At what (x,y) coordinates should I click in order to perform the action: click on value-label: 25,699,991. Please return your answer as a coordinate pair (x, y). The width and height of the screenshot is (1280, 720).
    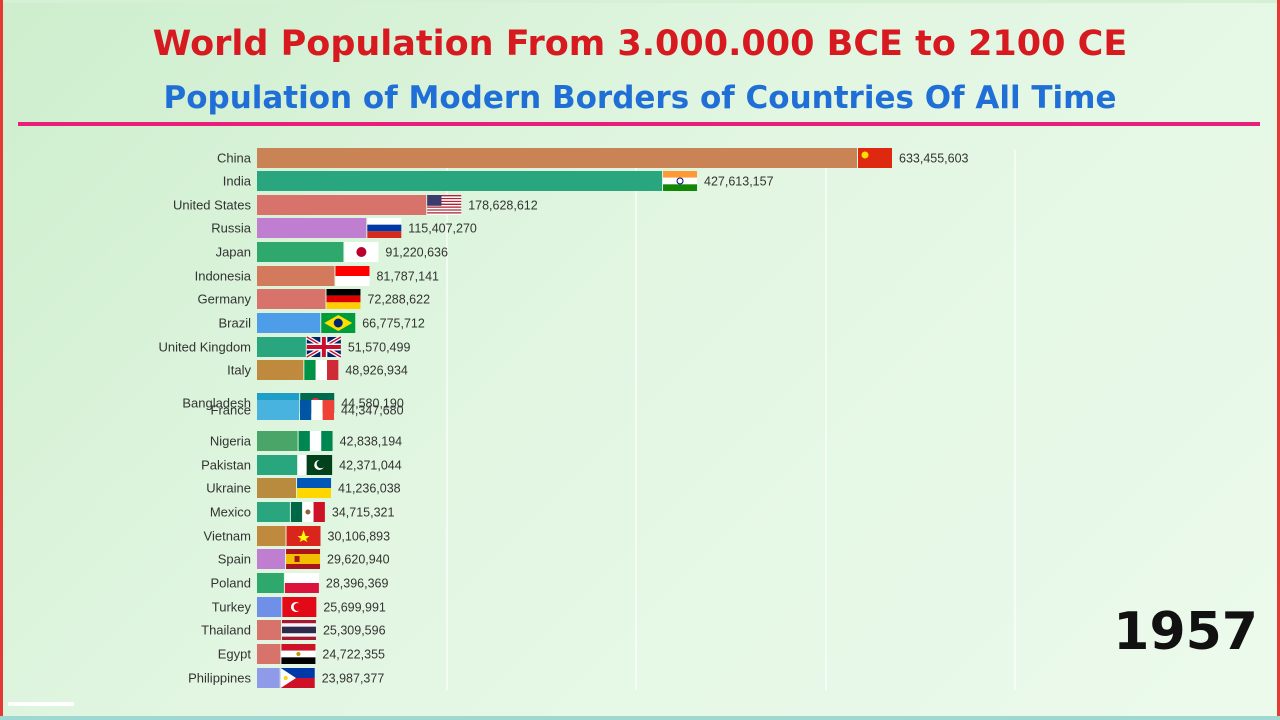
    Looking at the image, I should click on (354, 608).